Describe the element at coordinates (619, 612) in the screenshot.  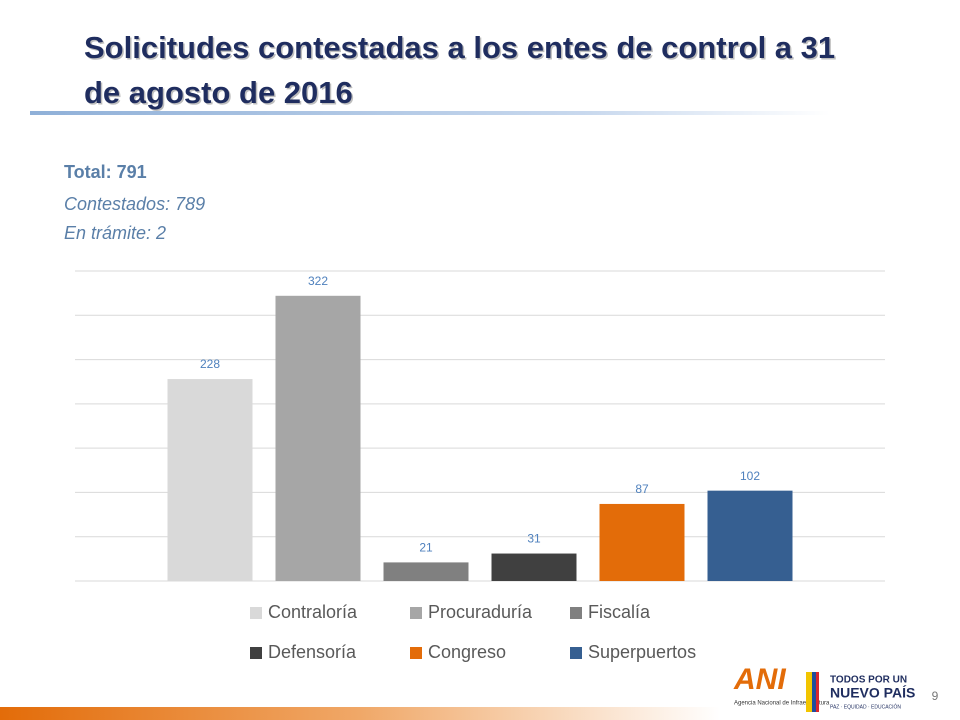
I see `legend-label: Fiscalía` at that location.